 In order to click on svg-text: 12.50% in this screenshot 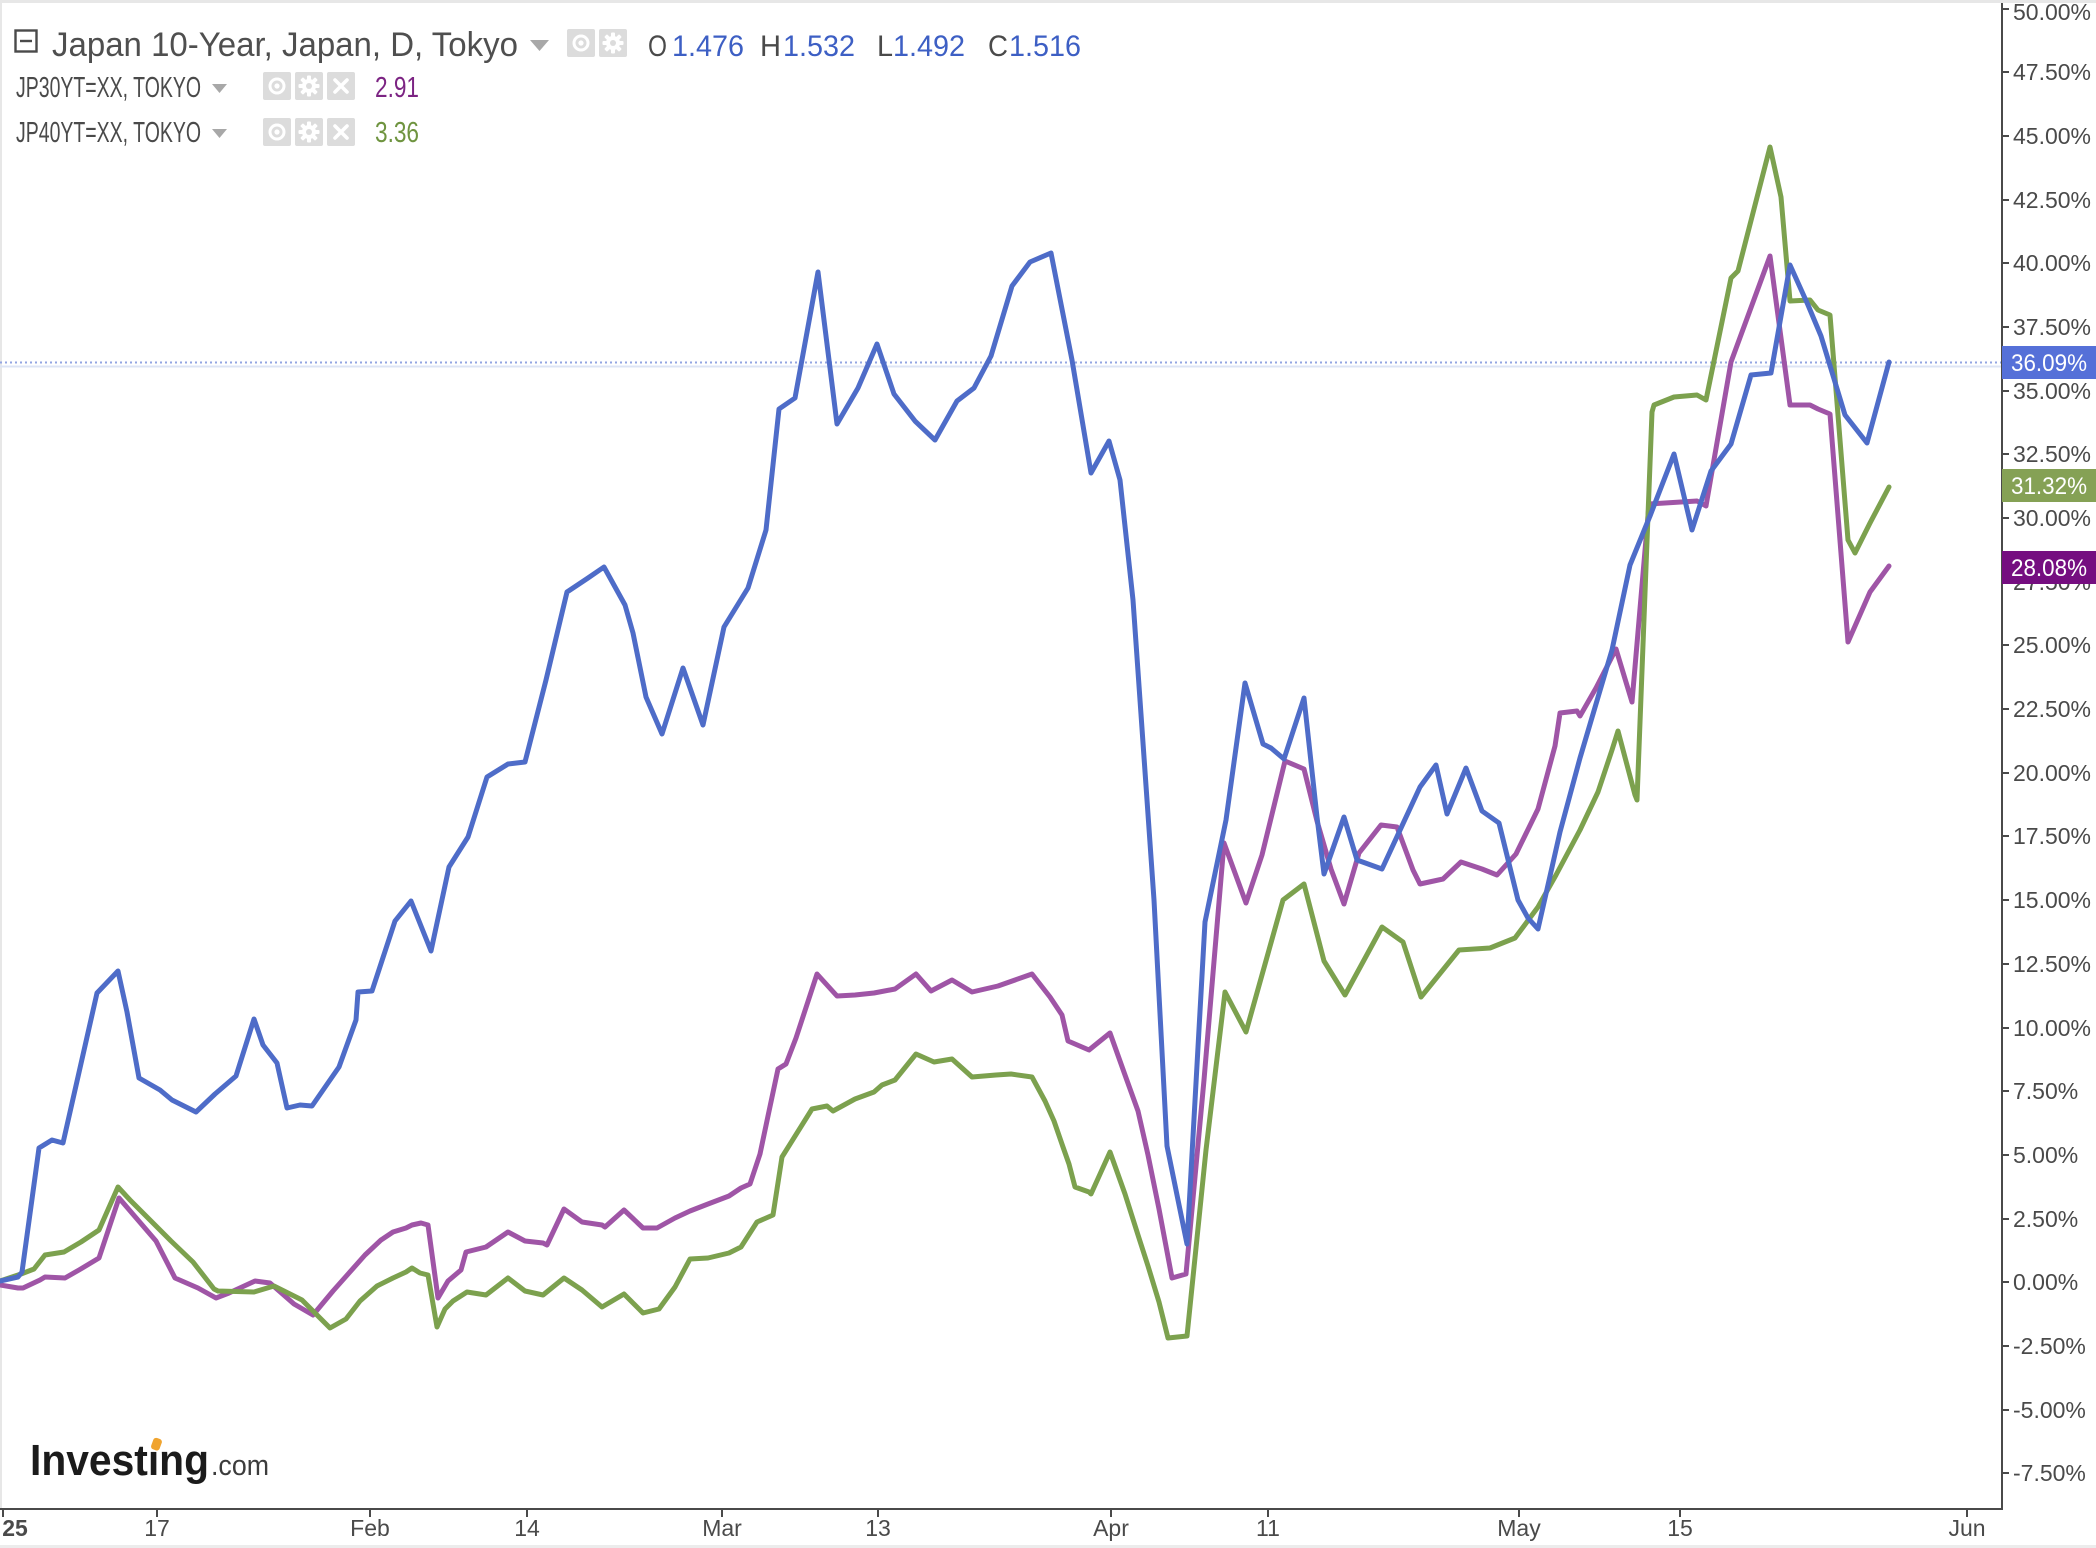, I will do `click(2052, 964)`.